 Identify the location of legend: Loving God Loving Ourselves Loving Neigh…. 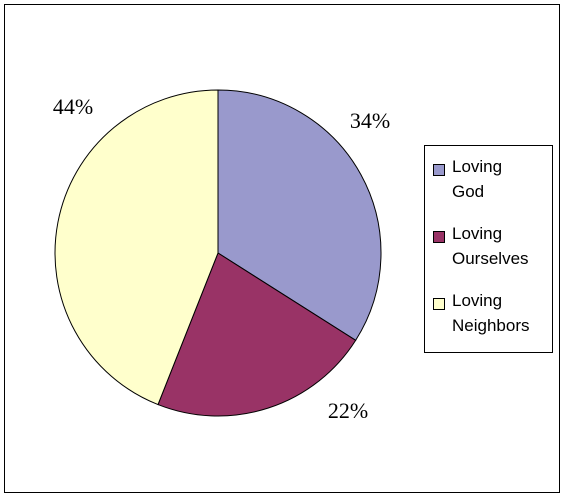
(488, 249).